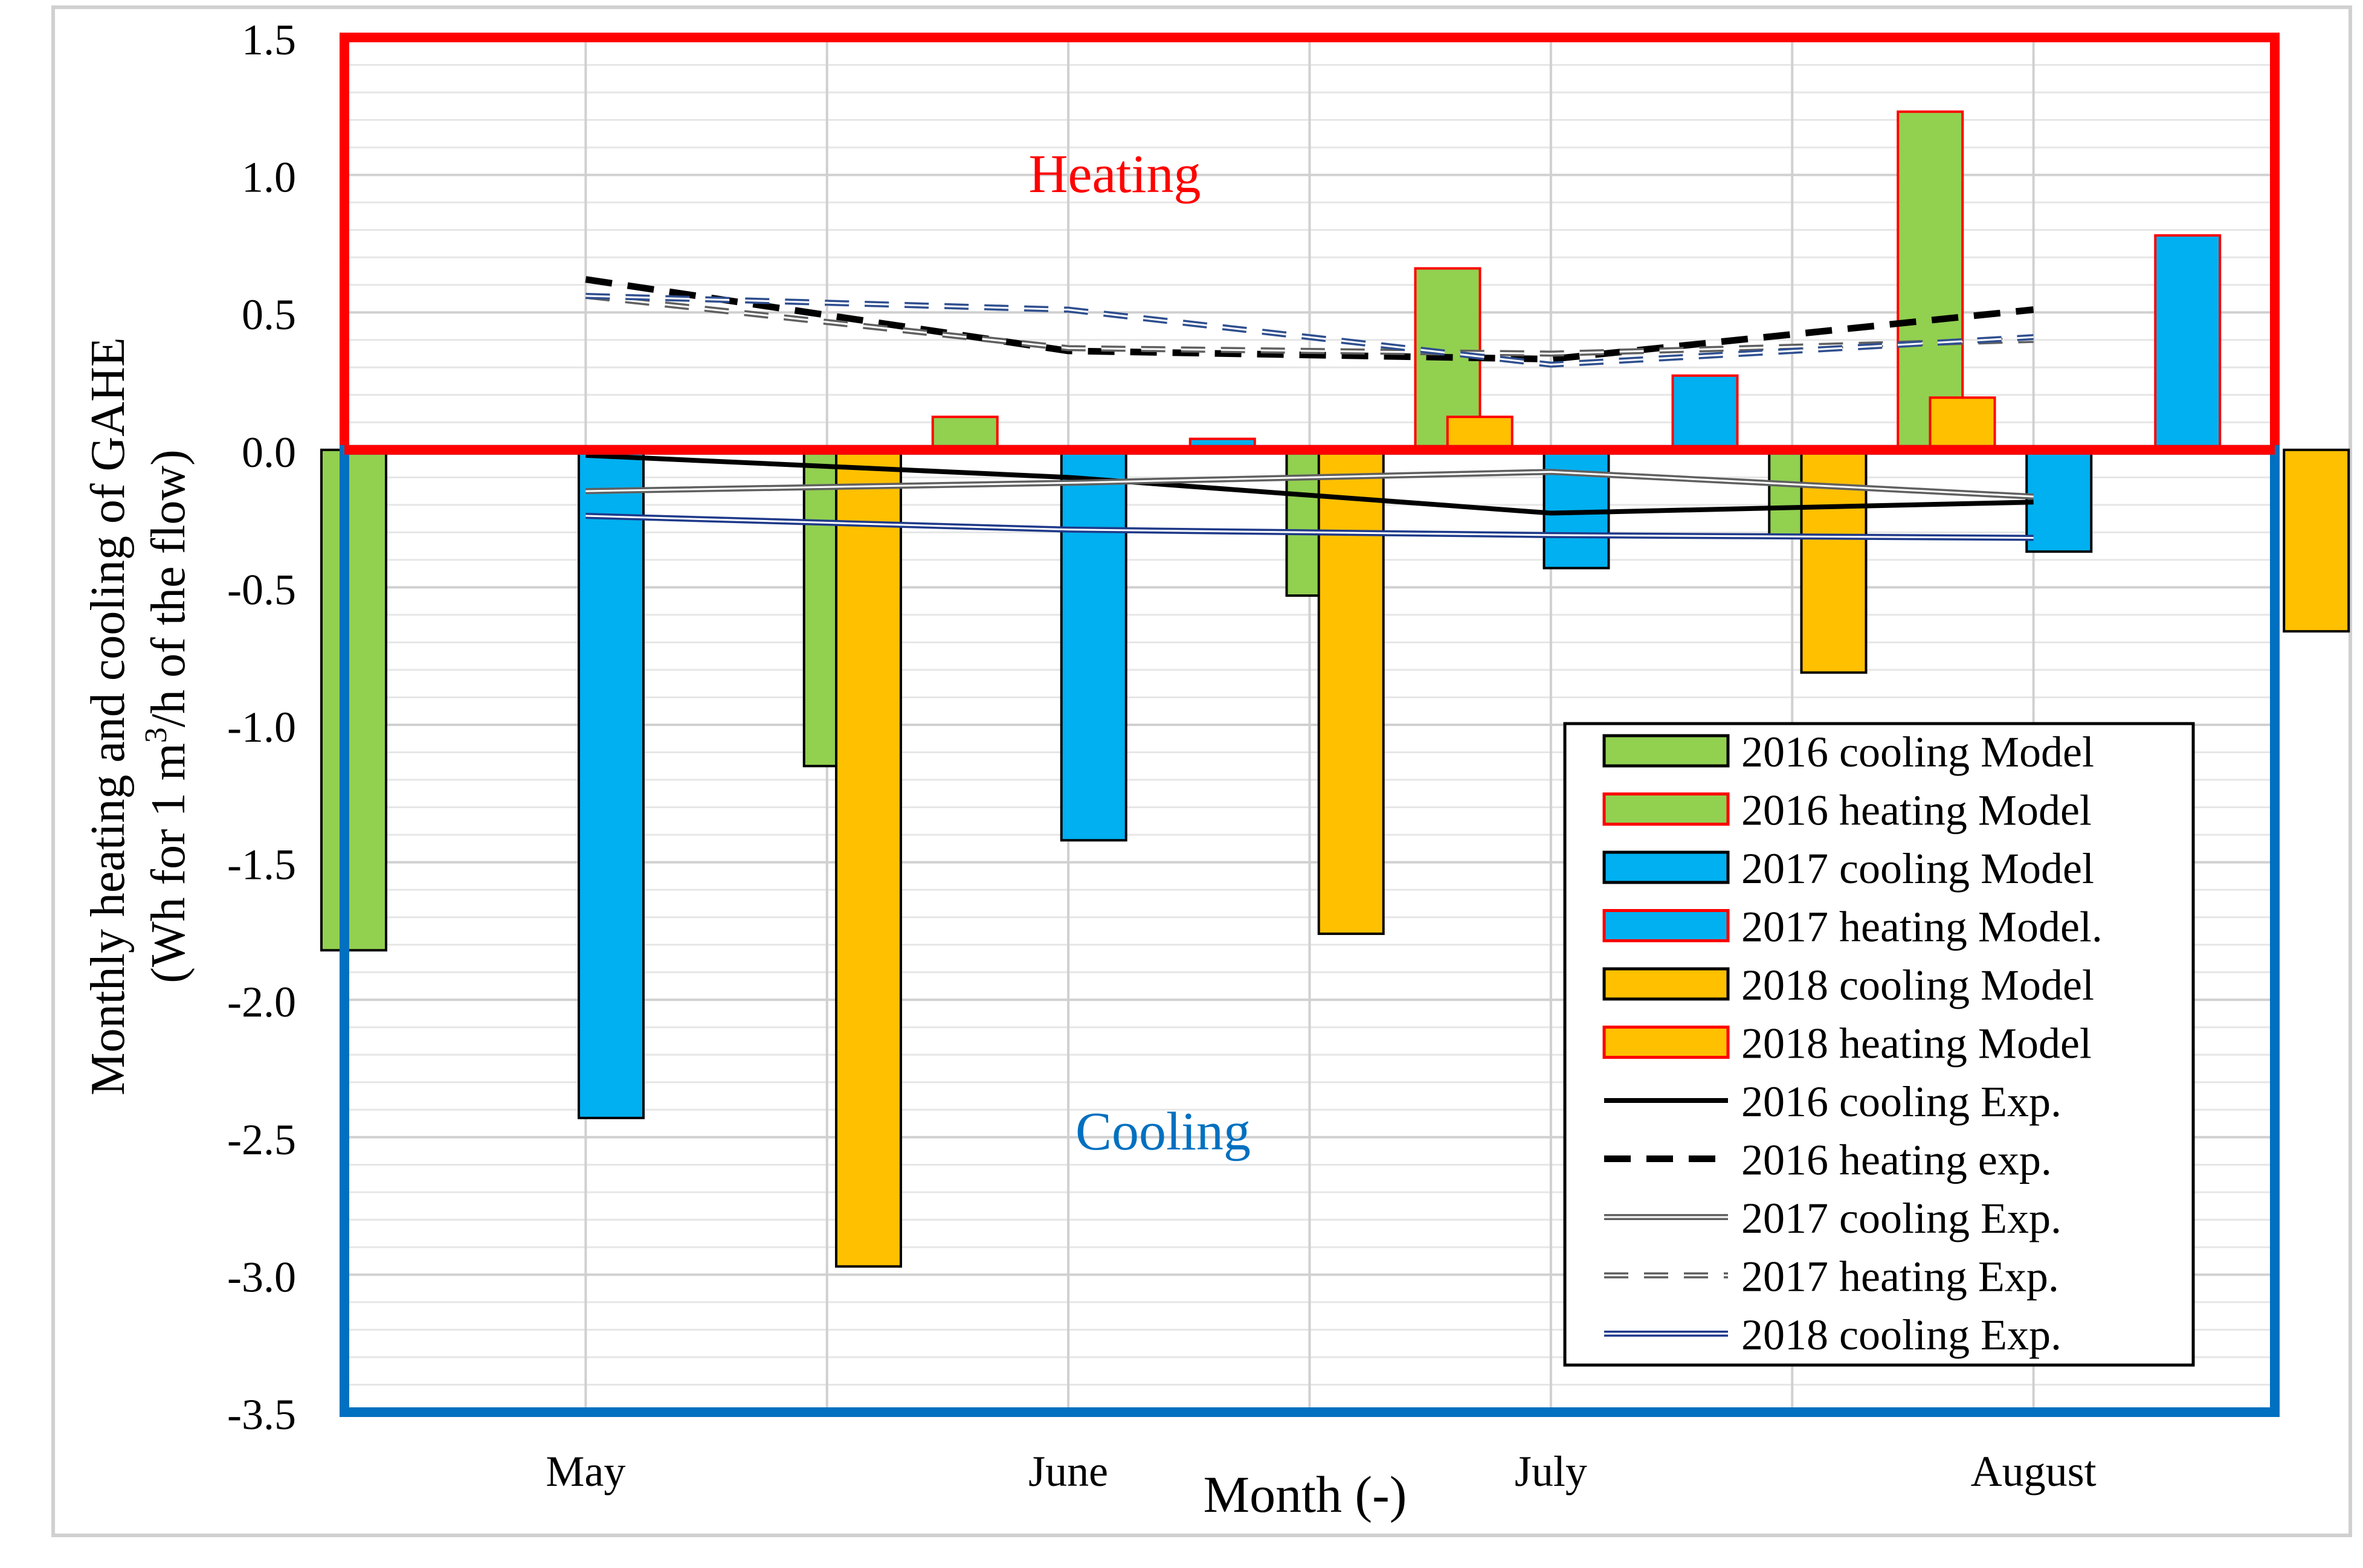 This screenshot has height=1568, width=2363. What do you see at coordinates (1666, 984) in the screenshot?
I see `legend-key-2018-cooling-model` at bounding box center [1666, 984].